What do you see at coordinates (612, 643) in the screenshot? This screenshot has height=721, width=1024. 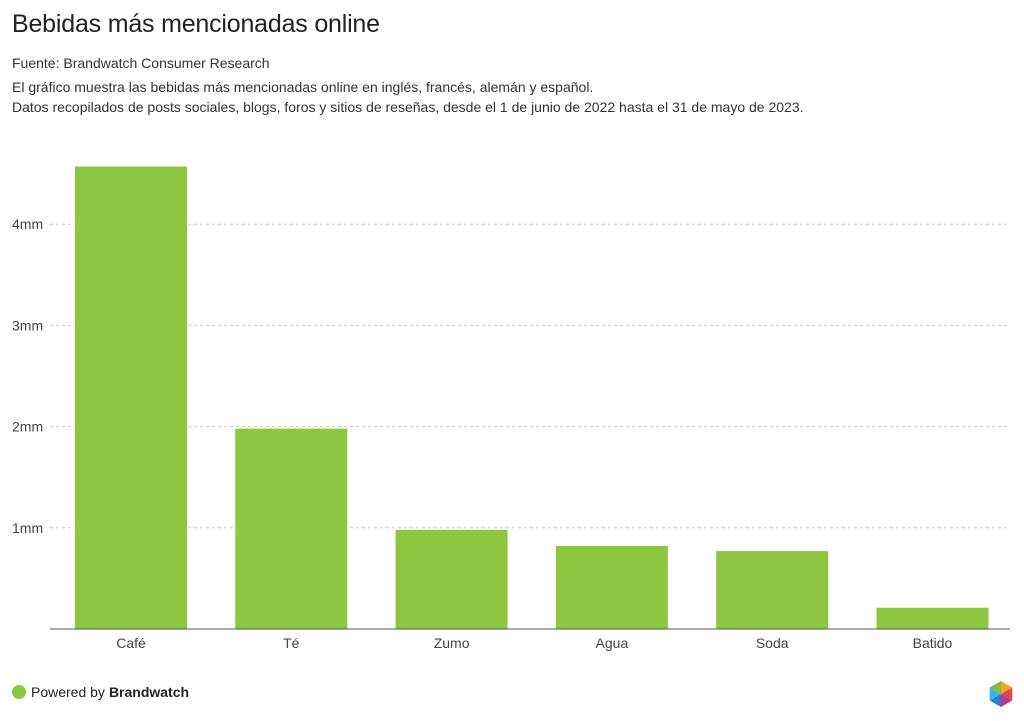 I see `x-tick-label: Agua` at bounding box center [612, 643].